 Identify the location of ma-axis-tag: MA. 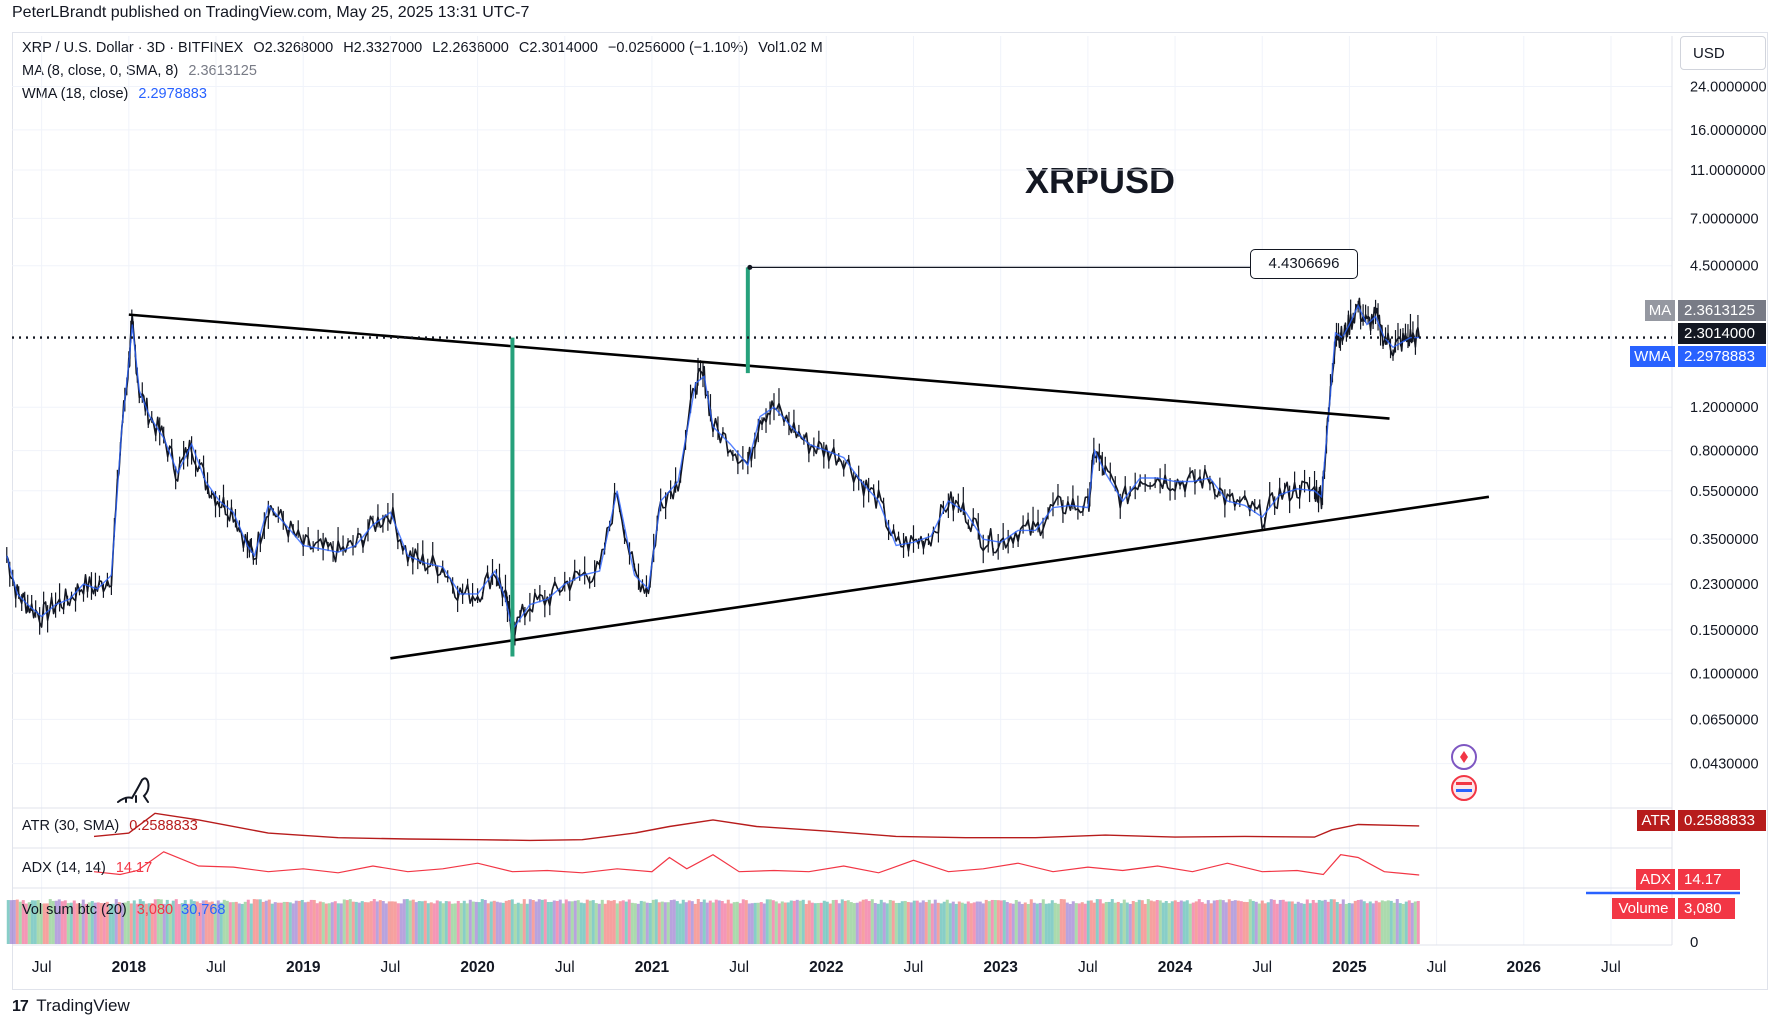
(1660, 310).